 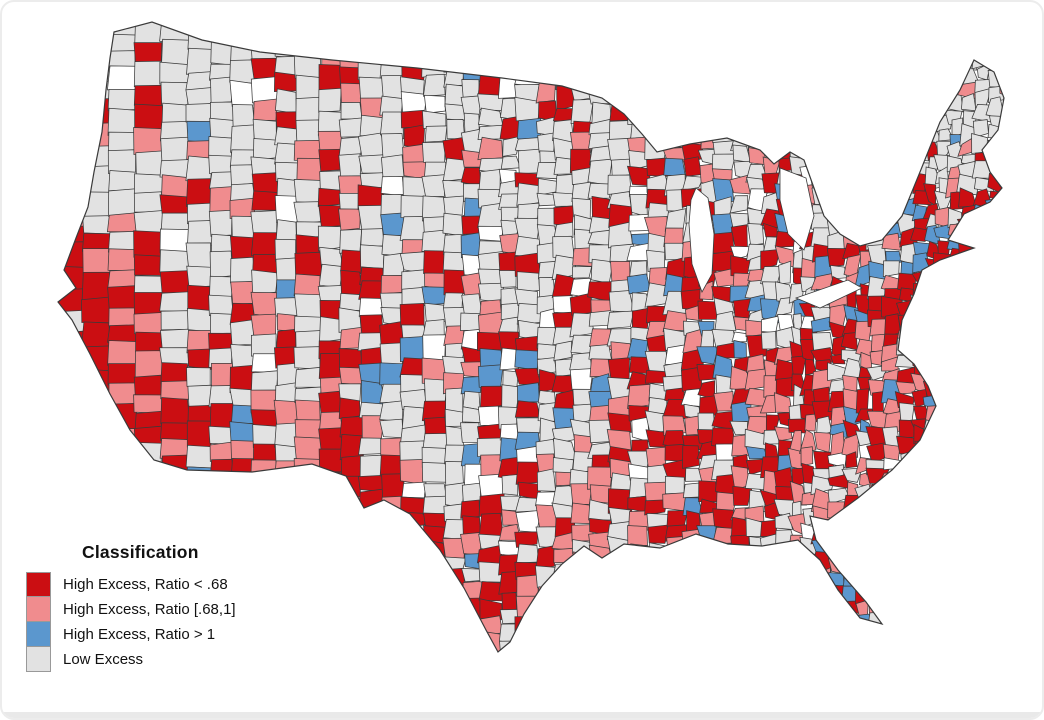 I want to click on legend-label: Low Excess, so click(x=103, y=659).